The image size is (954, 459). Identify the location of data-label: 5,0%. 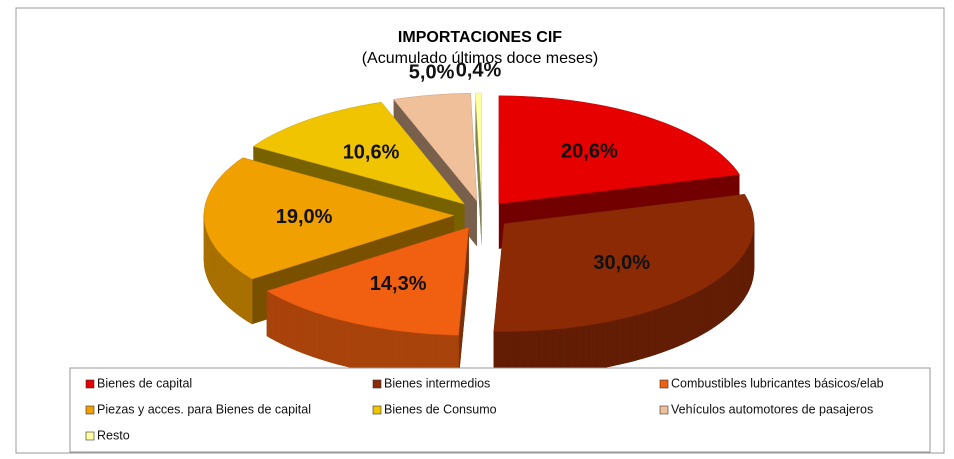
(432, 72).